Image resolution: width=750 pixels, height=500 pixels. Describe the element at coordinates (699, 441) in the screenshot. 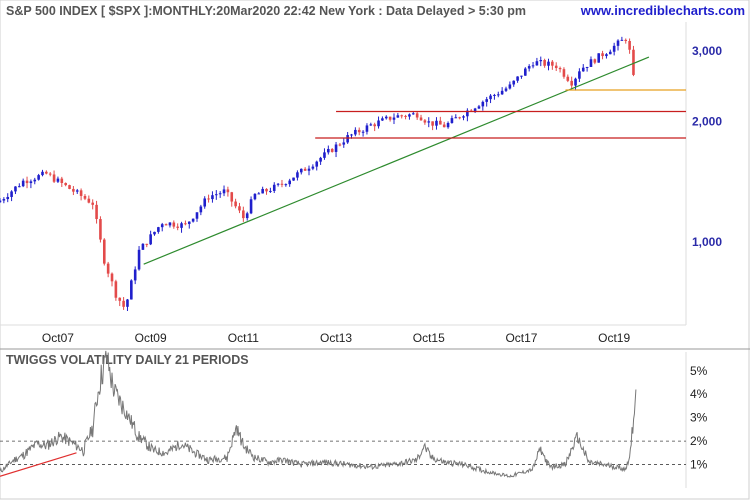

I see `volatility-tick-label: 2%` at that location.